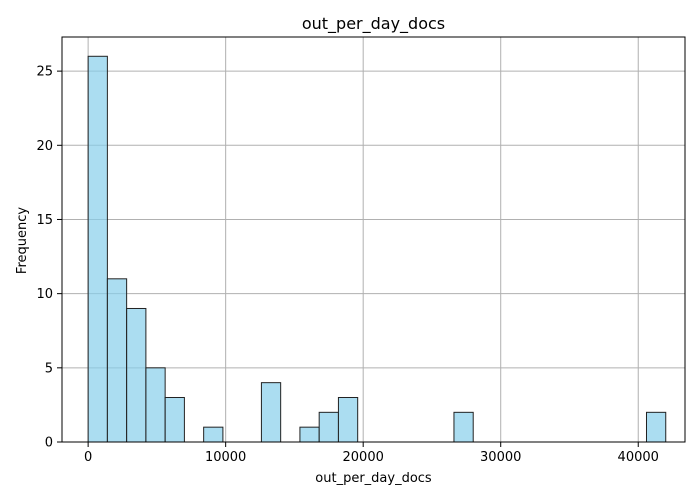 The width and height of the screenshot is (700, 500). What do you see at coordinates (373, 24) in the screenshot?
I see `chart-title: out_per_day_docs` at bounding box center [373, 24].